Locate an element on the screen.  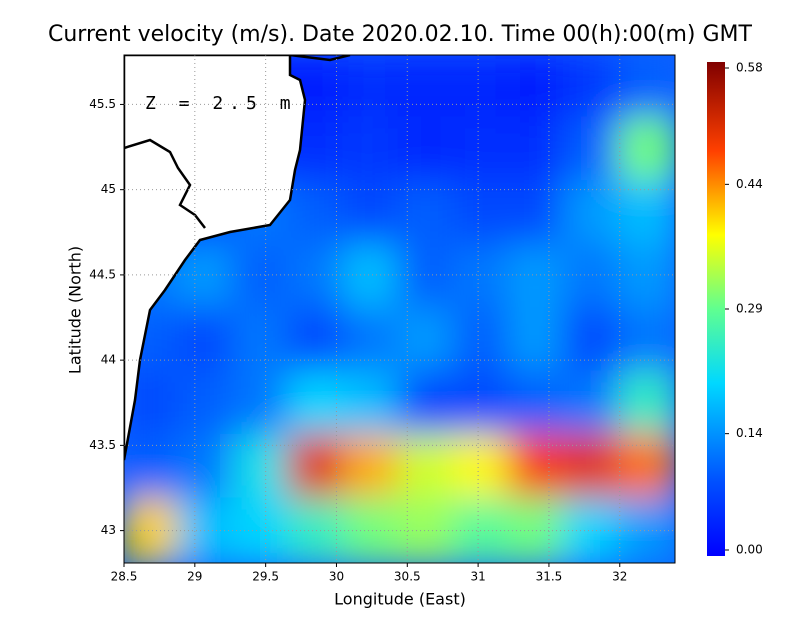
x-tick-label: 31 is located at coordinates (477, 577).